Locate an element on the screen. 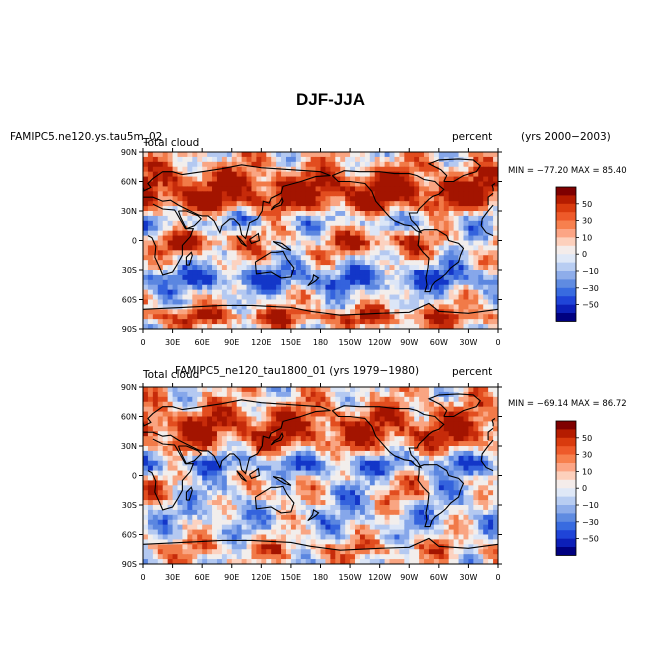 The image size is (661, 661). colorbar-2-label-3: 0 is located at coordinates (584, 488).